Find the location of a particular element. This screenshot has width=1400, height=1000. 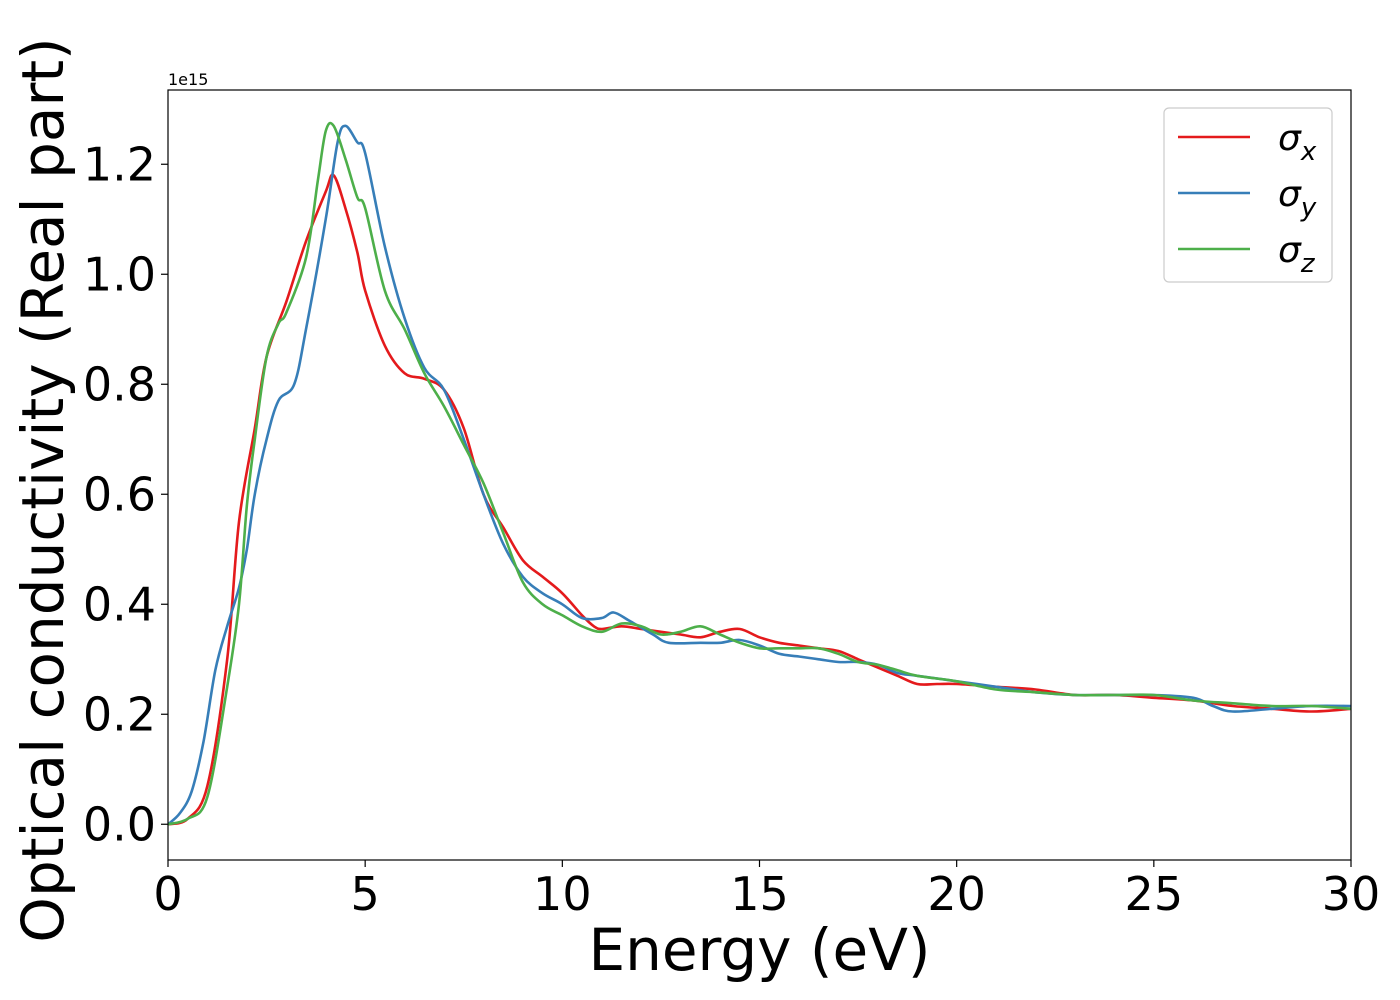

y-offset-text: 1e15 is located at coordinates (188, 79).